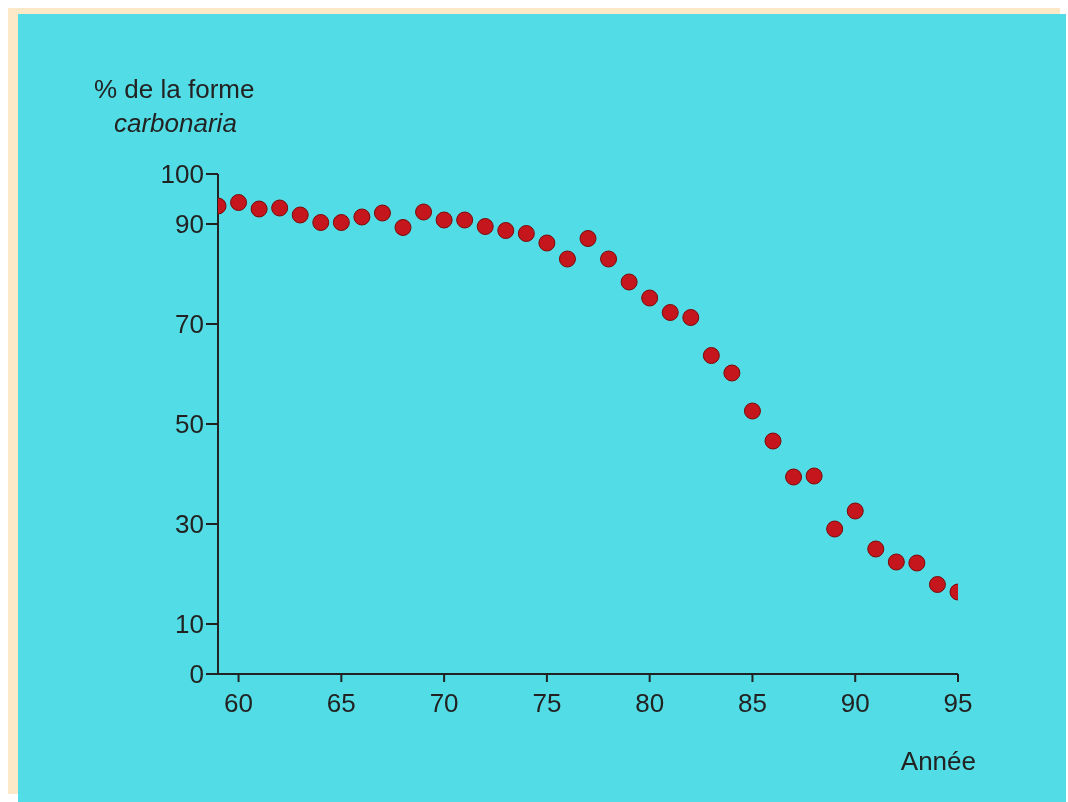 This screenshot has width=1068, height=802. What do you see at coordinates (958, 703) in the screenshot?
I see `x-tick-label: 95` at bounding box center [958, 703].